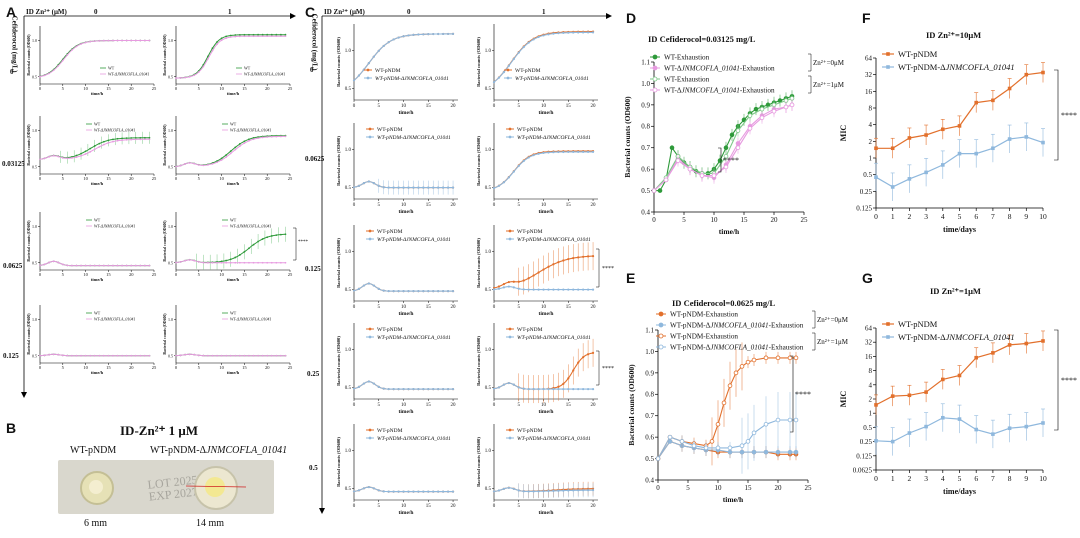  I want to click on panel-g-title: ID Zn²⁺=1μM, so click(955, 291).